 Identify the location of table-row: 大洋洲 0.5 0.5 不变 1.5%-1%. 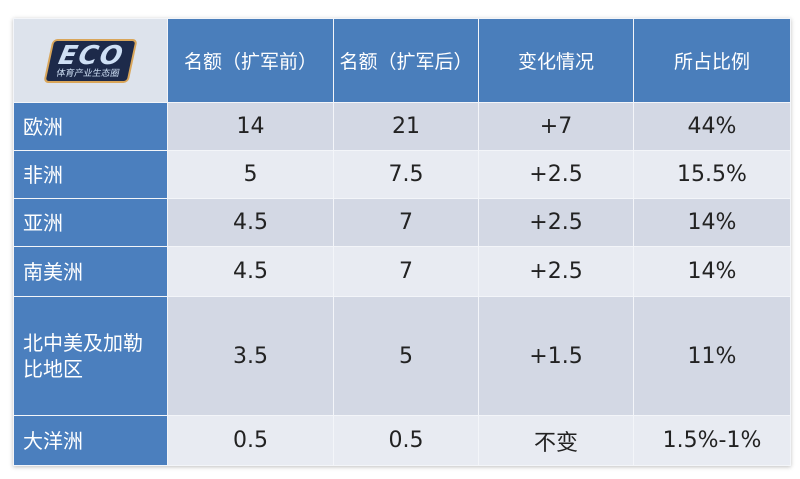
(402, 440).